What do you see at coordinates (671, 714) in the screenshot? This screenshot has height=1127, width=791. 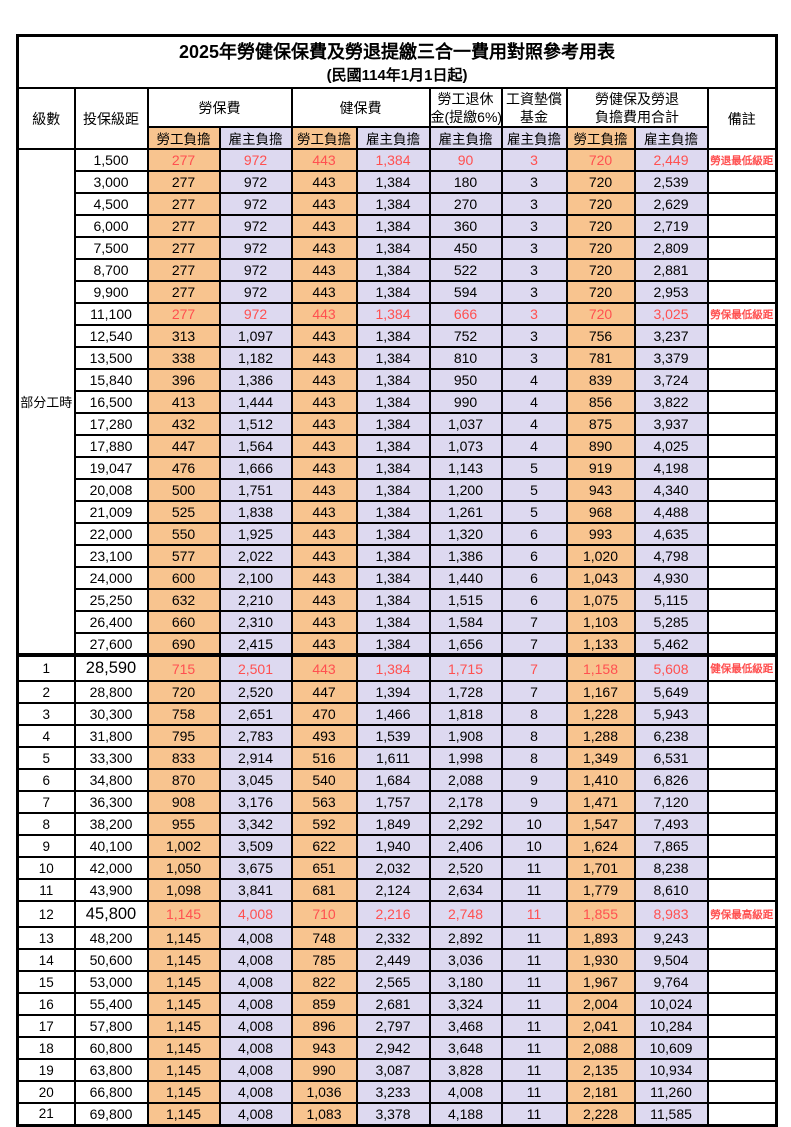 I see `total-employer-cell: 5,943` at bounding box center [671, 714].